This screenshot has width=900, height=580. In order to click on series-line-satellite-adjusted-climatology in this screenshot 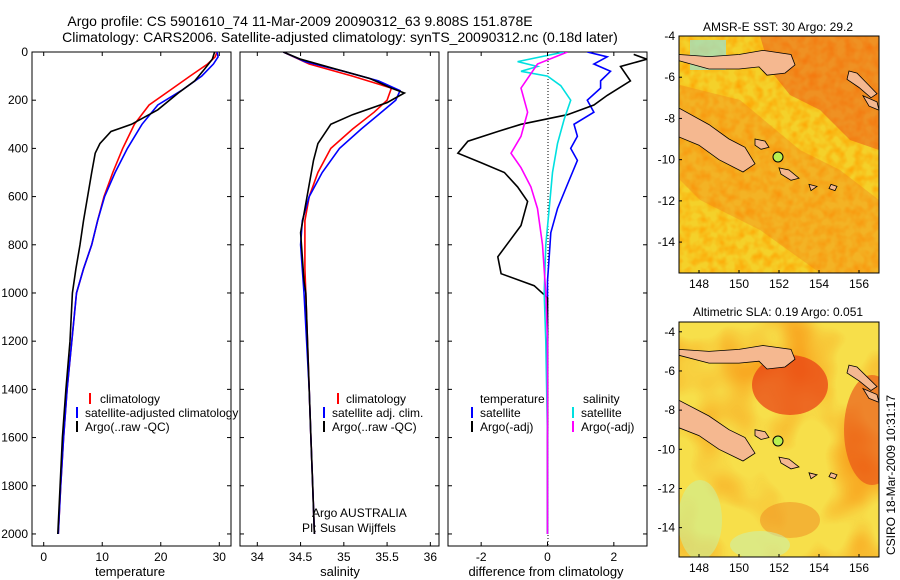, I will do `click(138, 293)`.